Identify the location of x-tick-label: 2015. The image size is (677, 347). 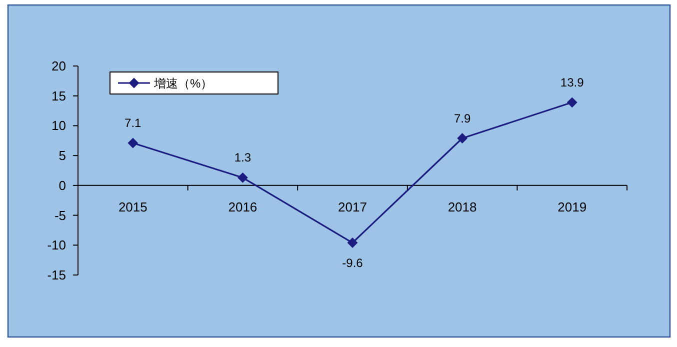
(133, 206).